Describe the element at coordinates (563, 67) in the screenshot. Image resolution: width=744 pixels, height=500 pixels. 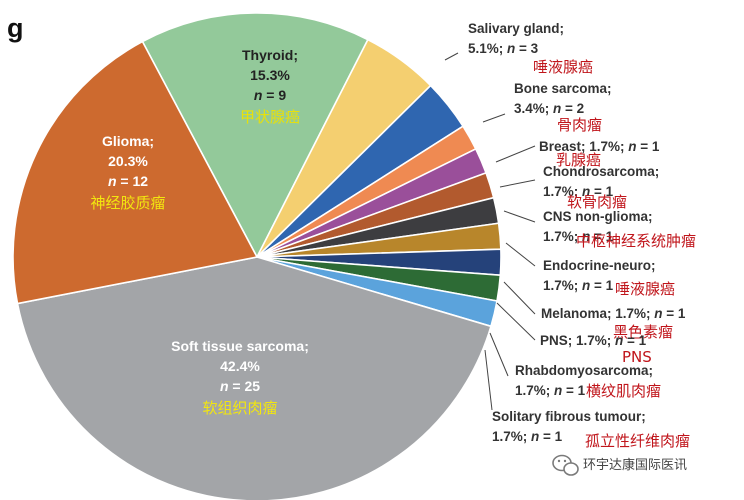
I see `outside-cn-label-salivary-gland: 唾液腺癌` at that location.